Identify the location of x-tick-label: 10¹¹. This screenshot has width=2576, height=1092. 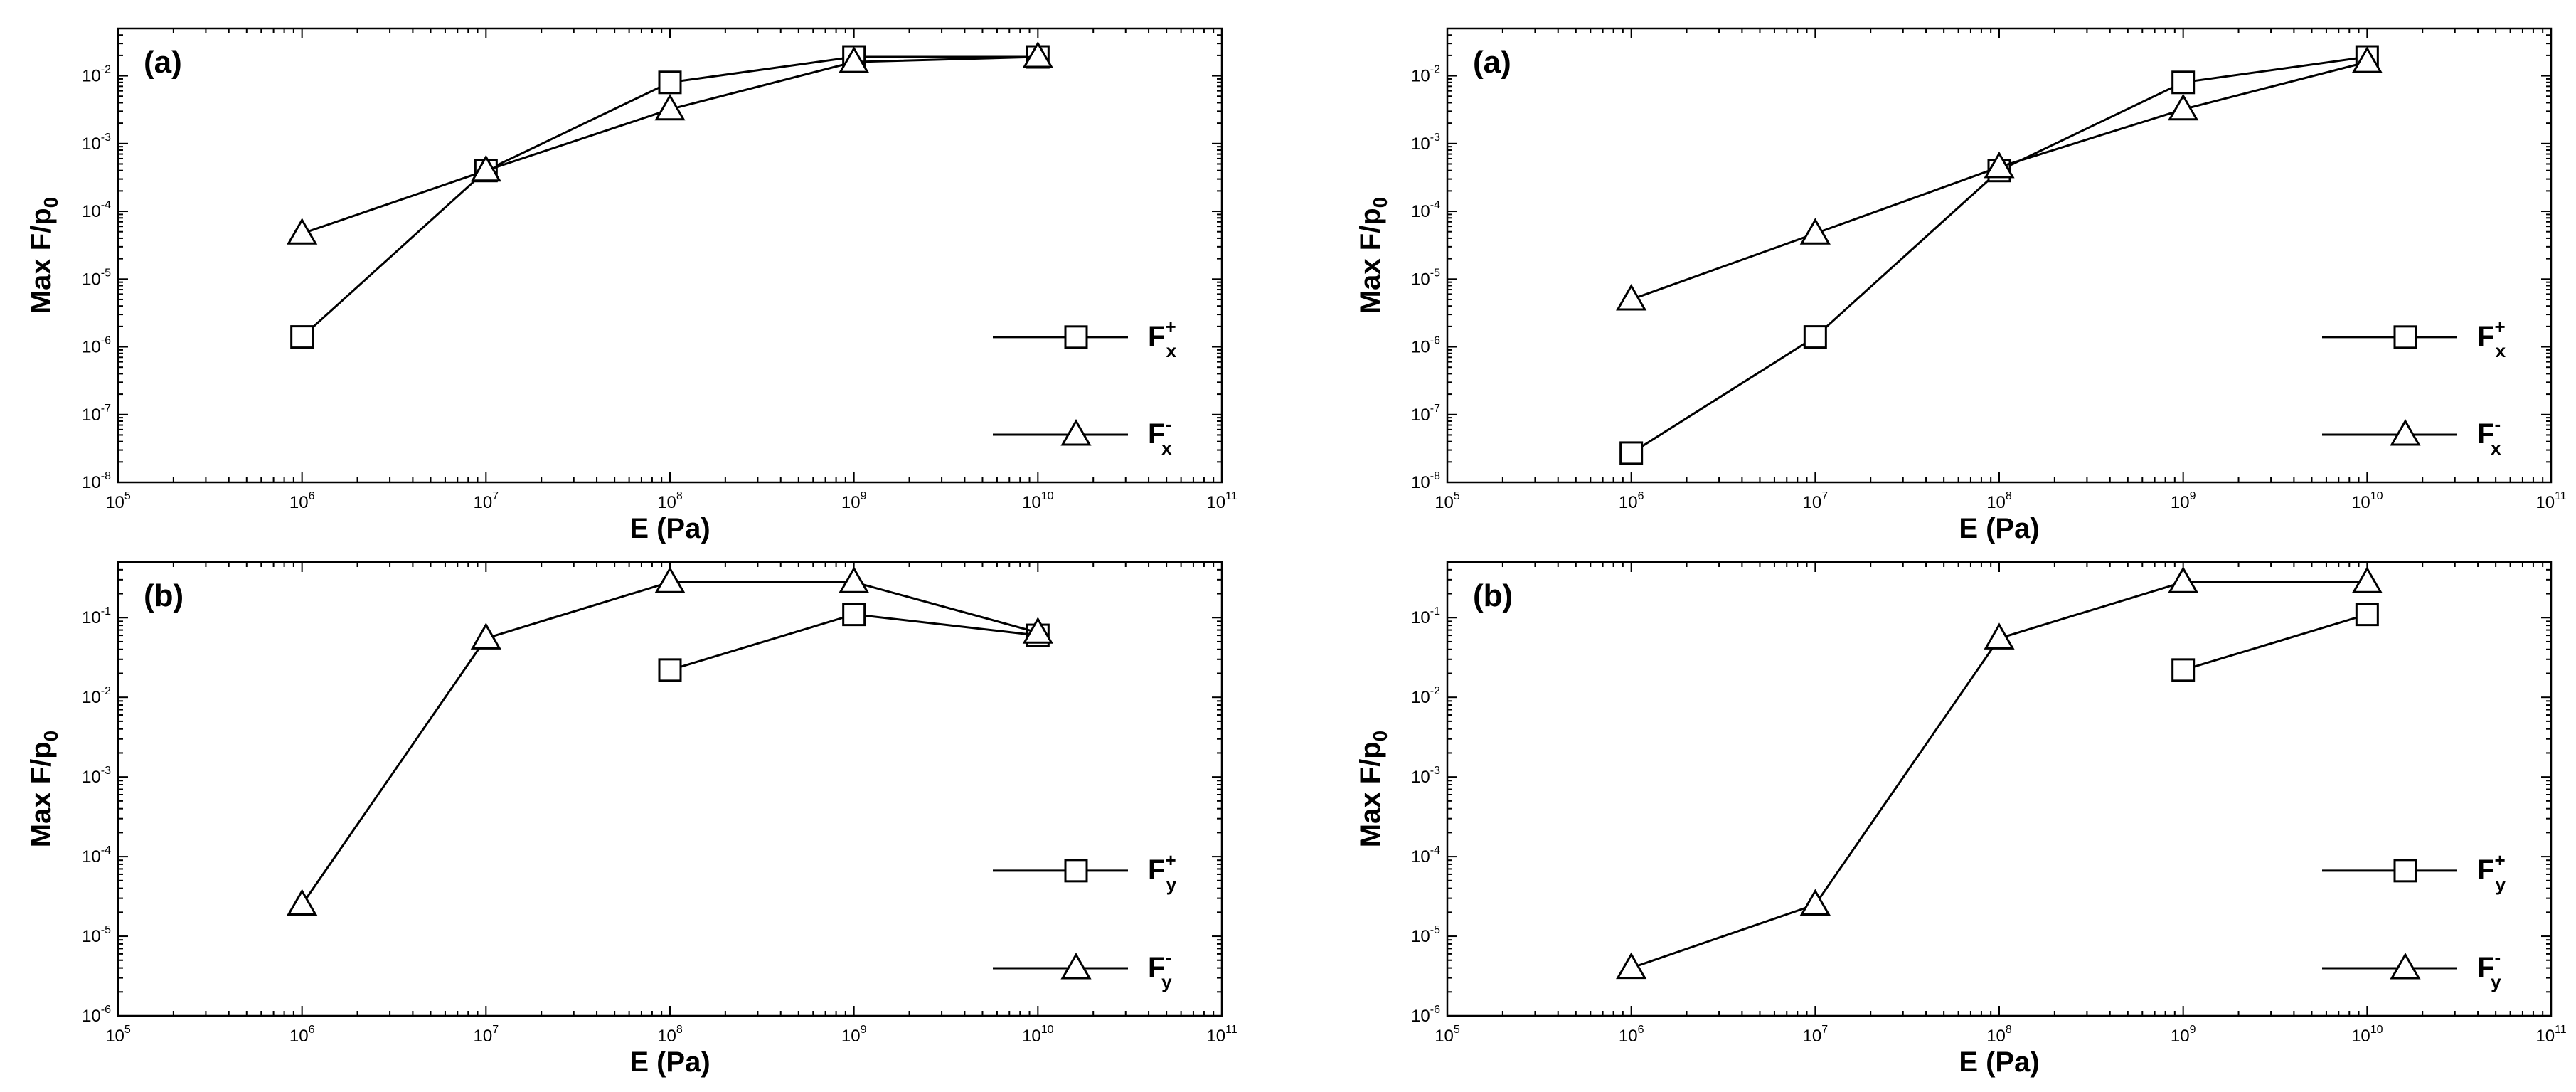
(2550, 1035).